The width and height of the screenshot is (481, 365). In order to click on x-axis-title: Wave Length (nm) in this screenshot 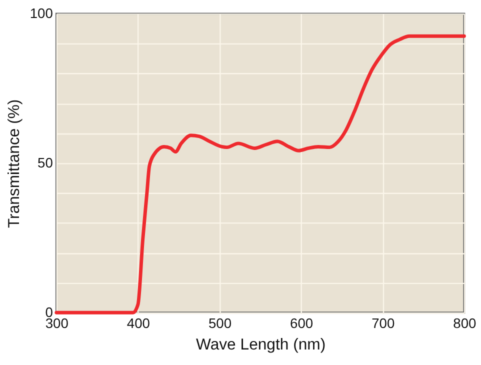, I will do `click(261, 345)`.